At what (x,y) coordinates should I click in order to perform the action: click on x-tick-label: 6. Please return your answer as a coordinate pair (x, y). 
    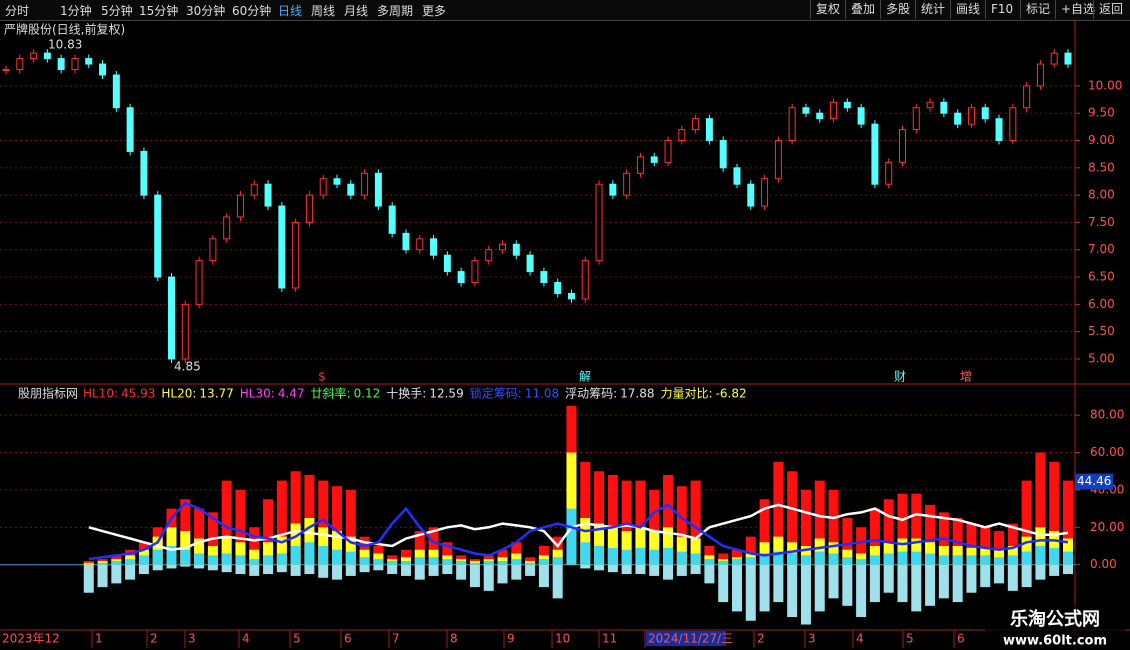
    Looking at the image, I should click on (348, 639).